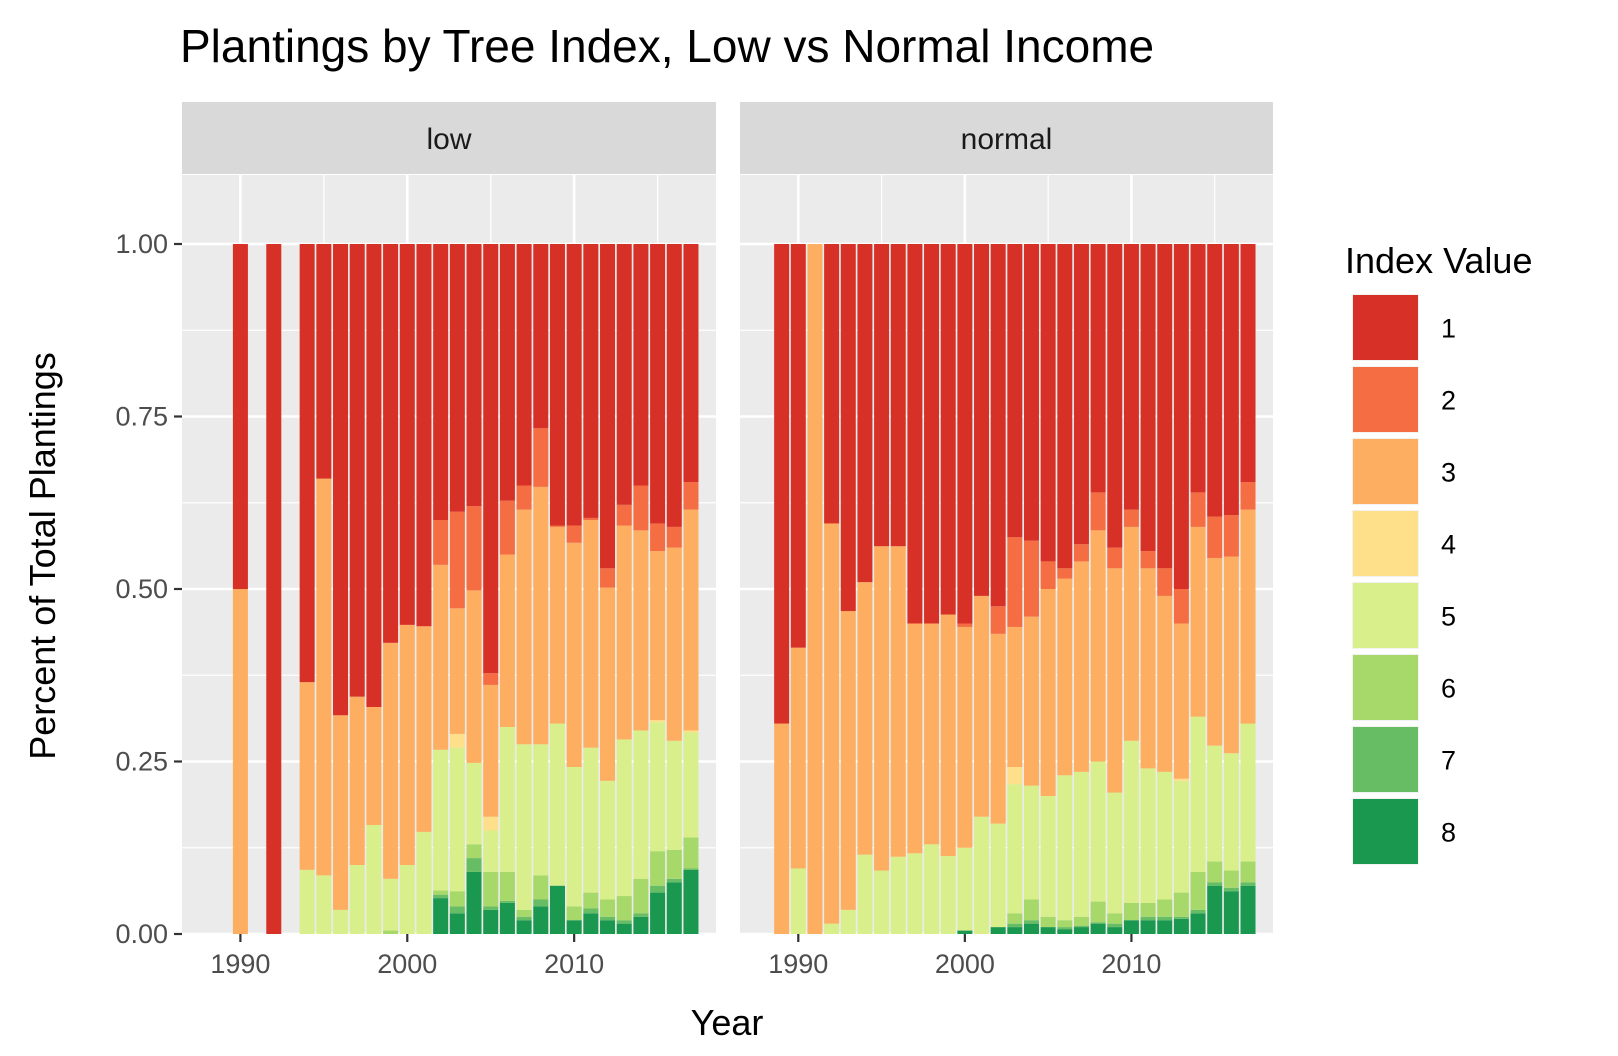  What do you see at coordinates (1007, 139) in the screenshot?
I see `facet-strip-label: normal` at bounding box center [1007, 139].